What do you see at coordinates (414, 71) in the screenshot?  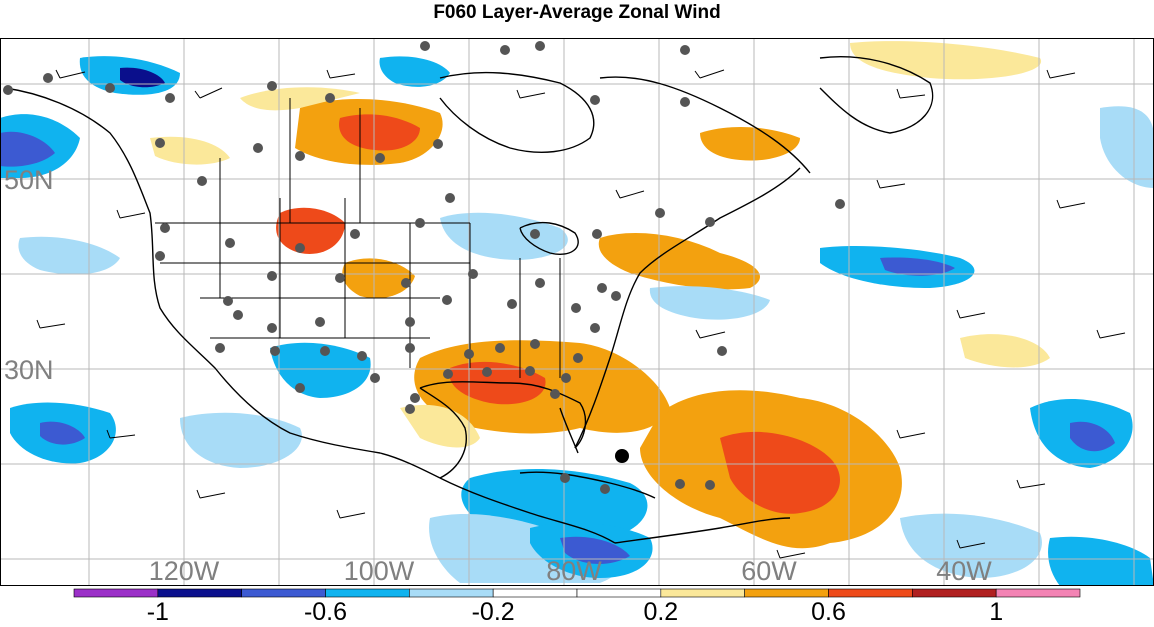 I see `negative-region-labrador` at bounding box center [414, 71].